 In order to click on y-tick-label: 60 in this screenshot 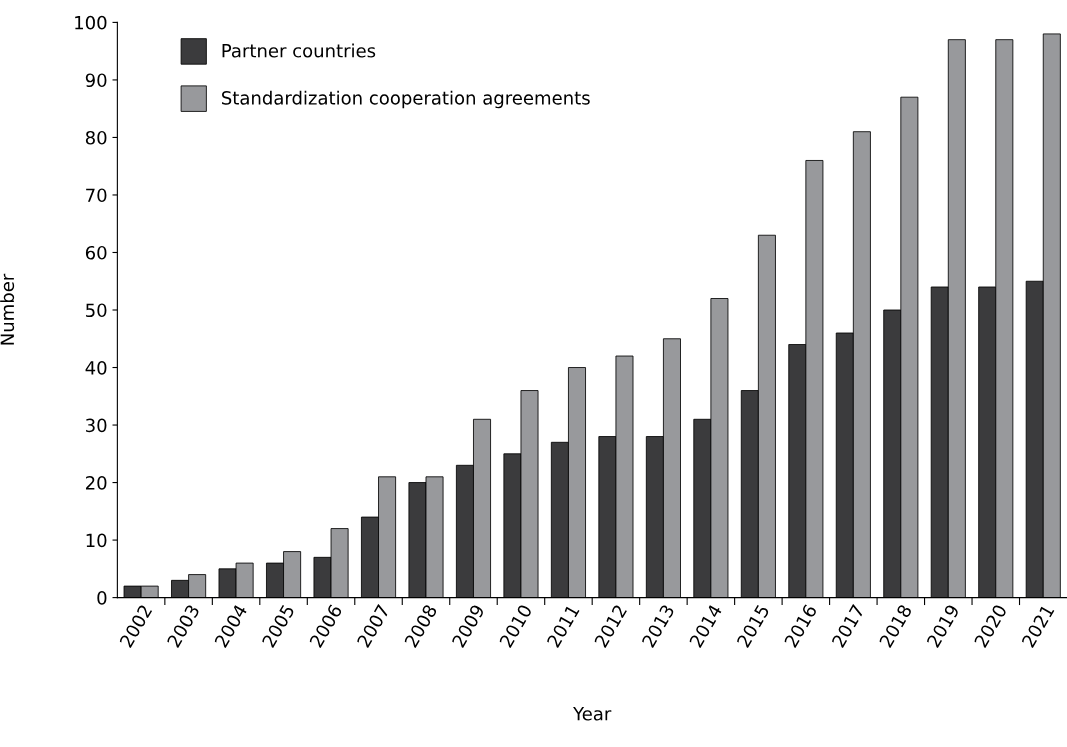, I will do `click(96, 252)`.